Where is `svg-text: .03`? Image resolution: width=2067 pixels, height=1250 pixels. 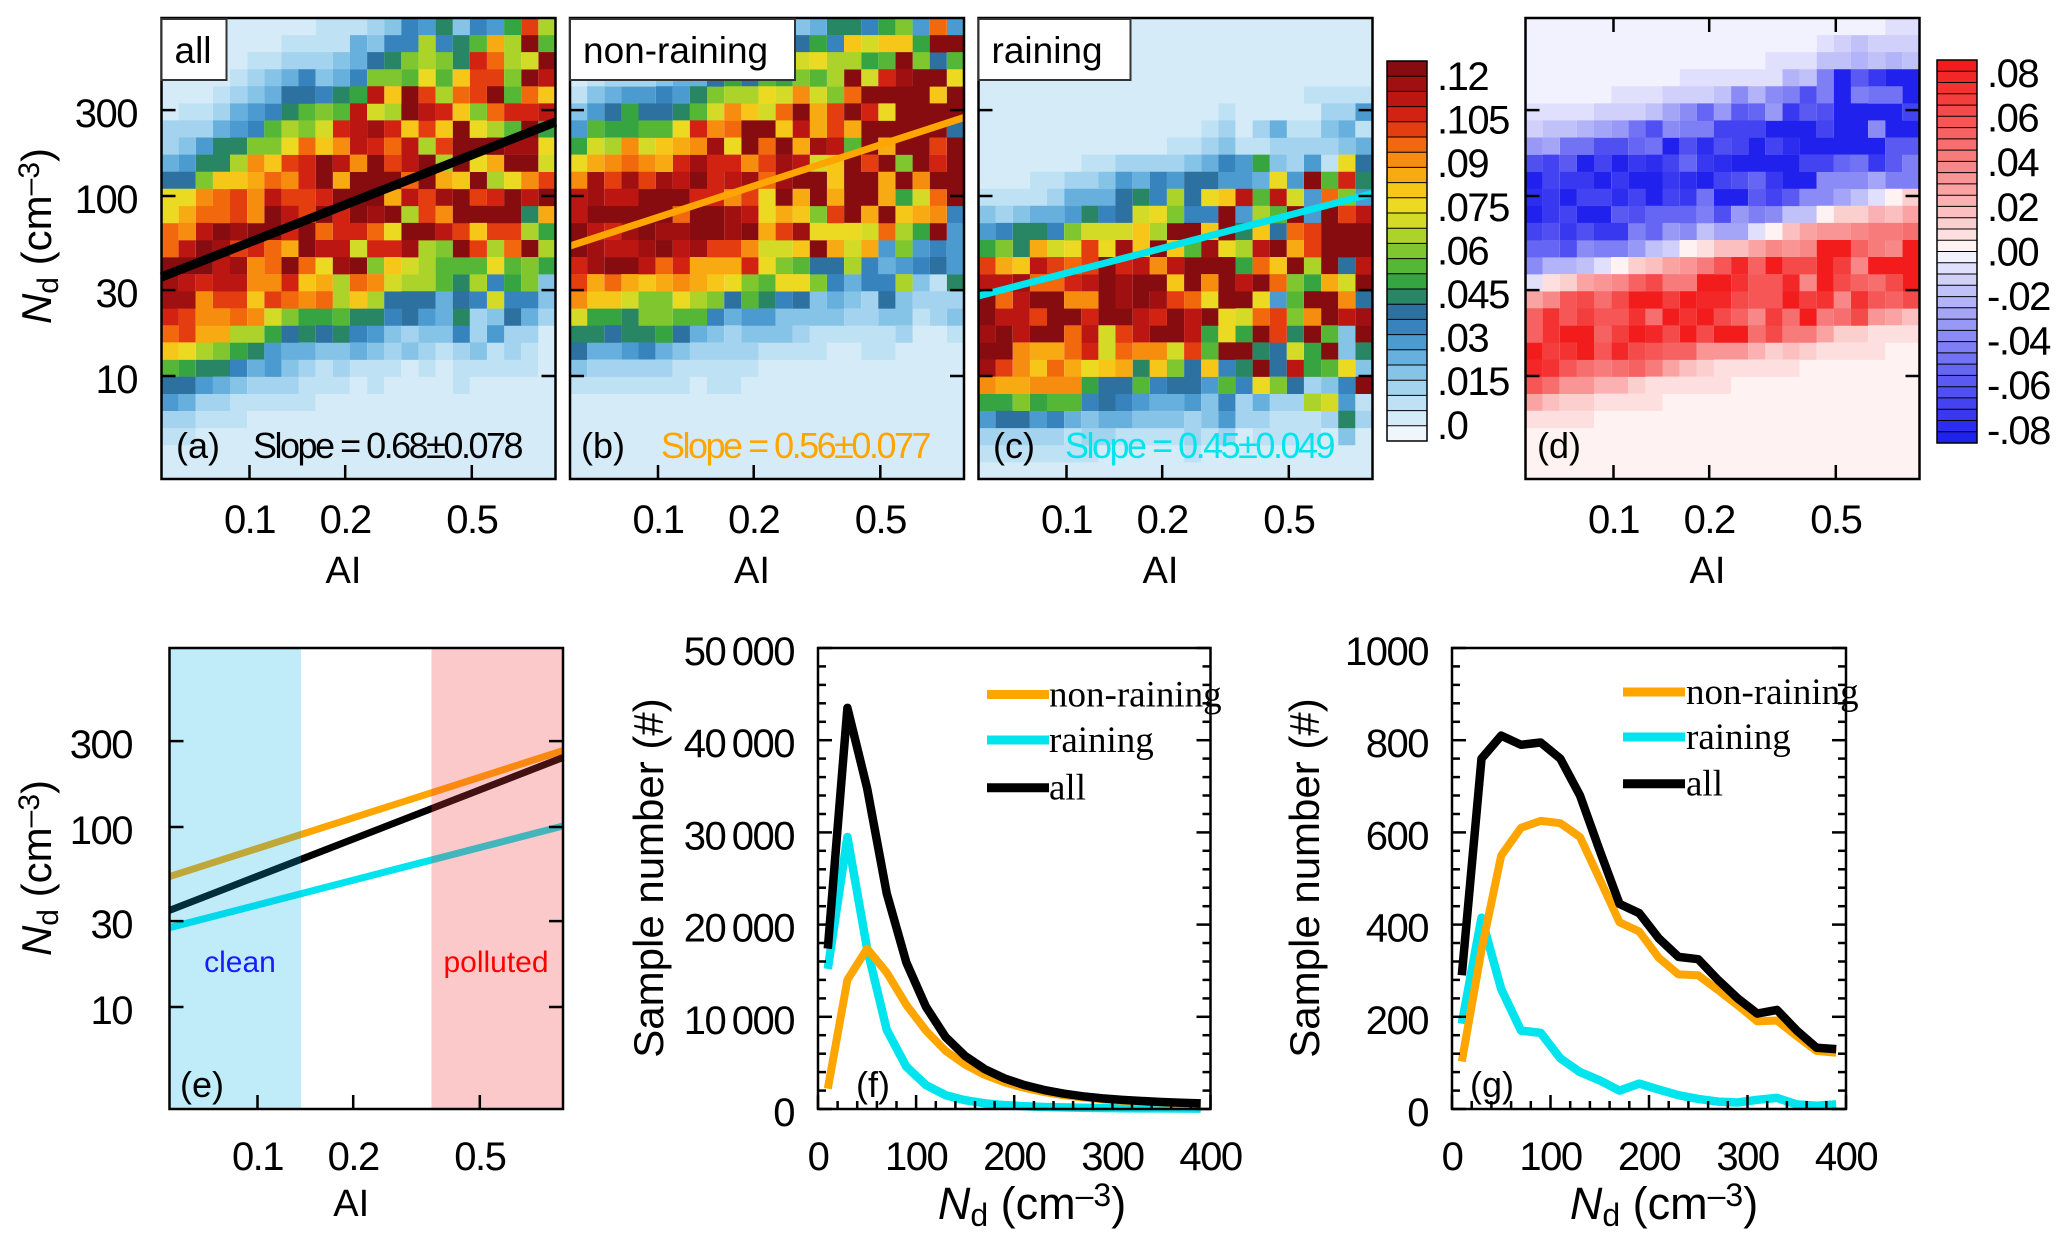 svg-text: .03 is located at coordinates (1462, 339).